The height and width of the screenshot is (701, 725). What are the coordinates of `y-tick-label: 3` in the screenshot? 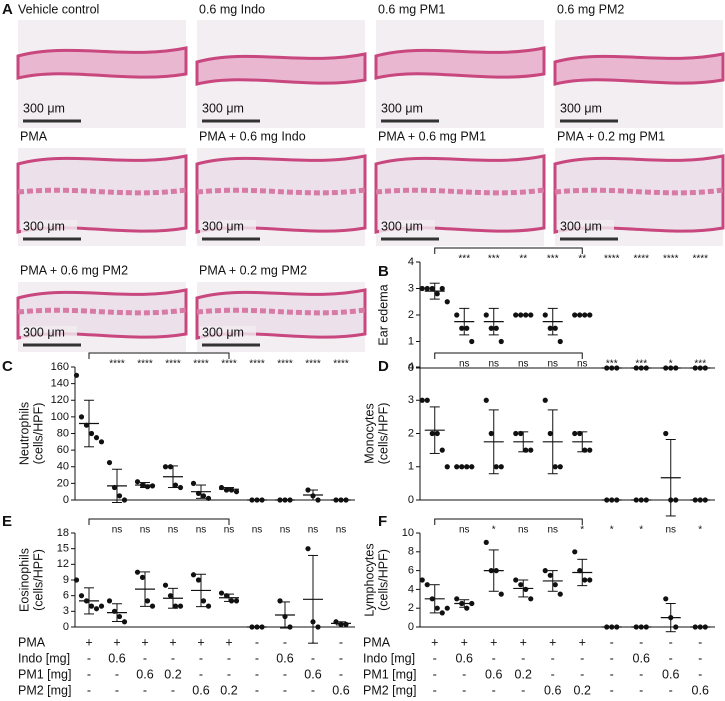 It's located at (66, 611).